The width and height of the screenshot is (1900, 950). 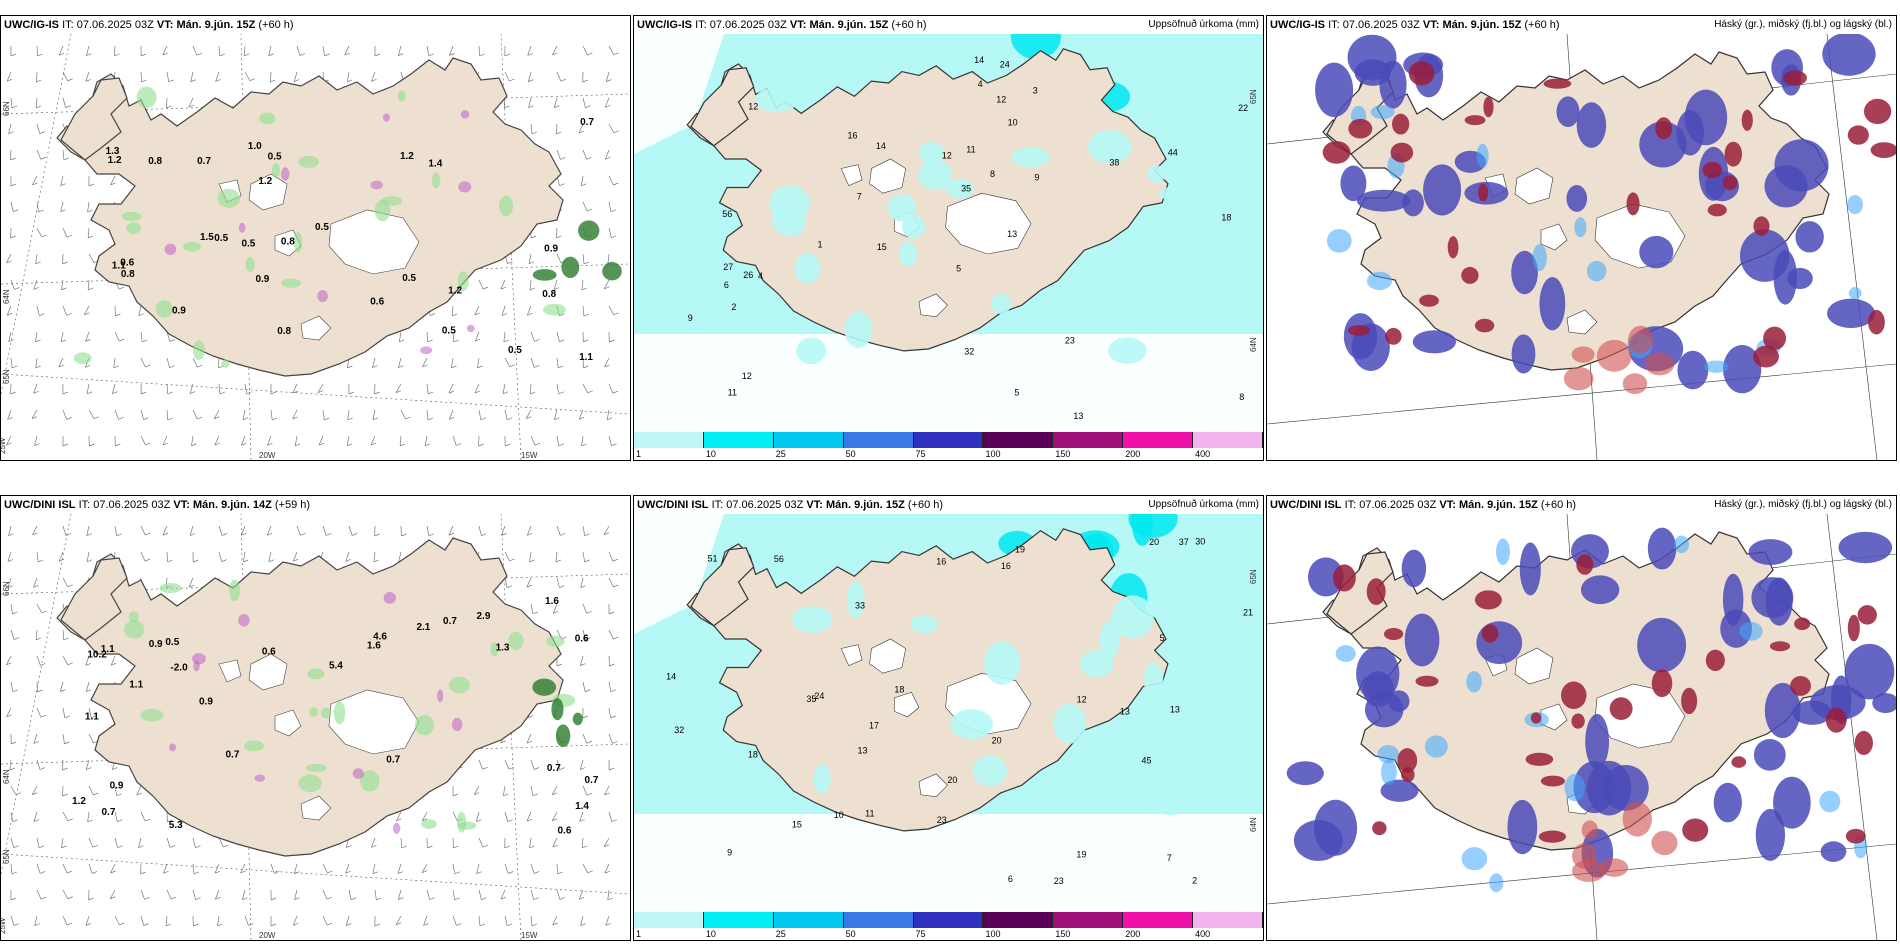 I want to click on value-label: 1.1, so click(x=108, y=649).